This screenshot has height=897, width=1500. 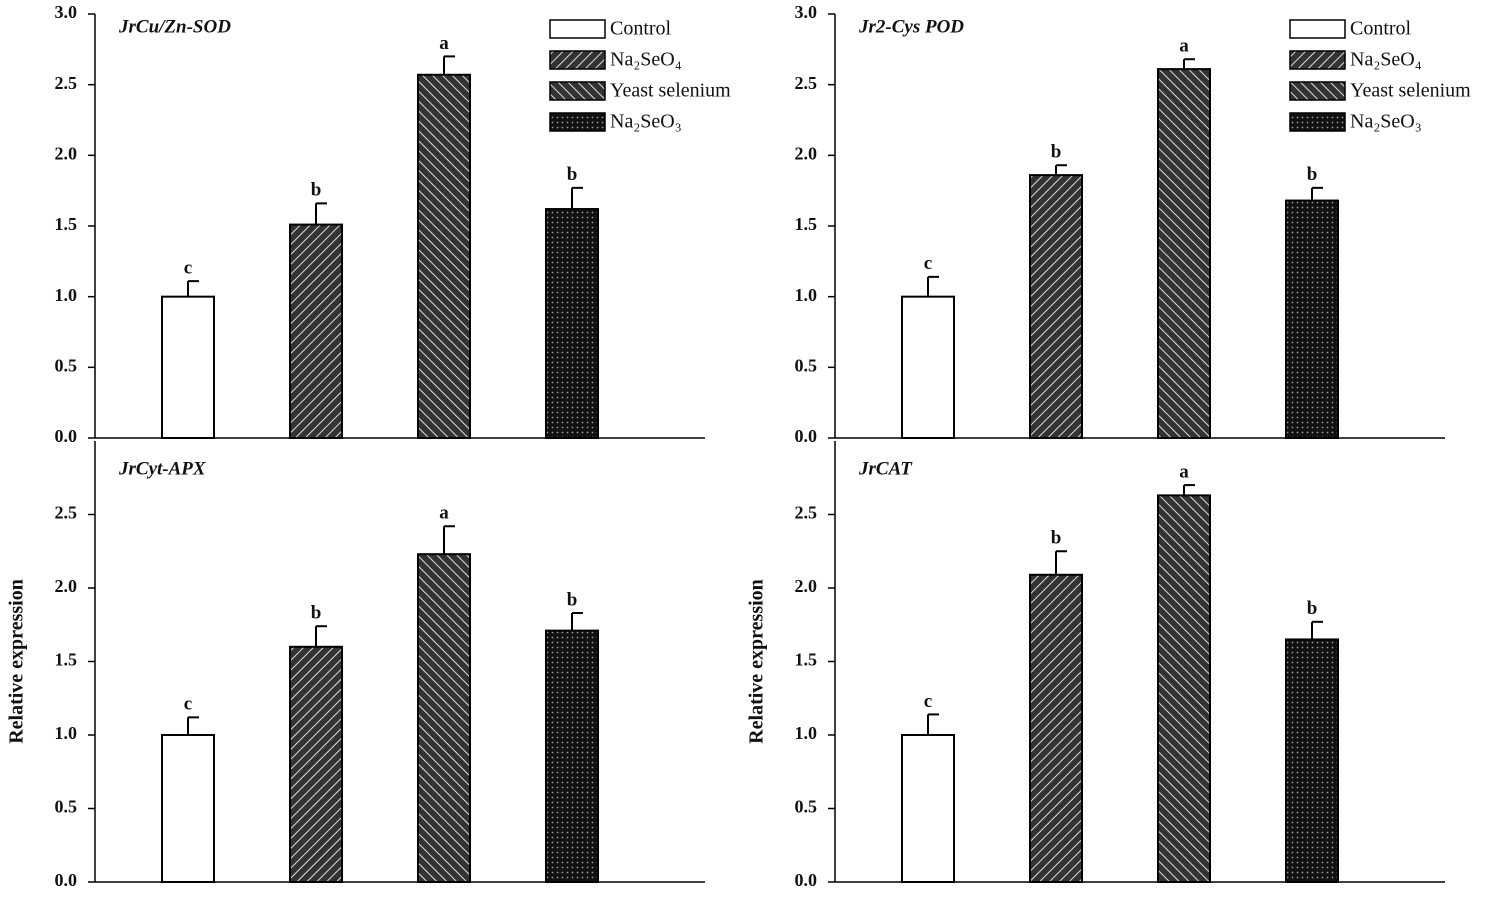 I want to click on panel-title: Jr2-Cys POD, so click(x=911, y=26).